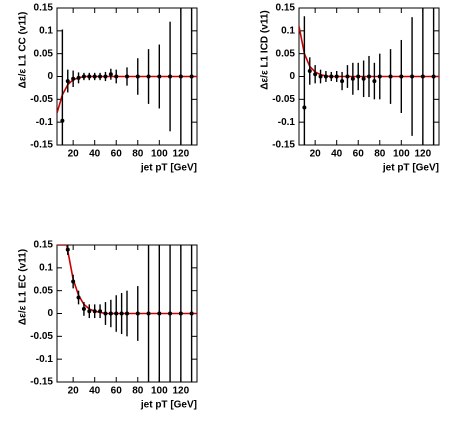 This screenshot has height=438, width=474. I want to click on y-axis-label: Δε/ε L1 EC (v11), so click(23, 287).